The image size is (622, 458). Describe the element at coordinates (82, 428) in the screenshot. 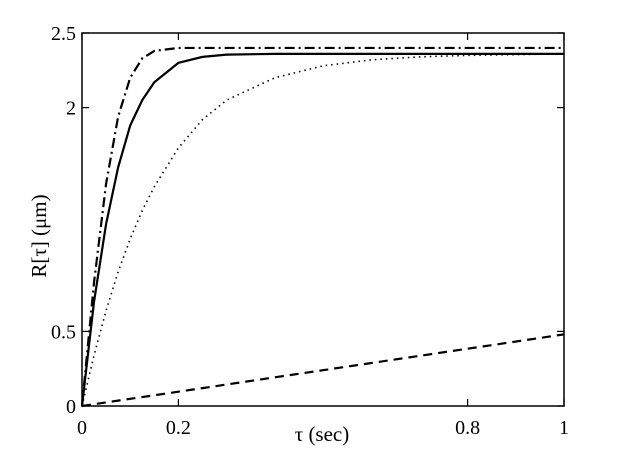

I see `x-tick-label: 0` at that location.